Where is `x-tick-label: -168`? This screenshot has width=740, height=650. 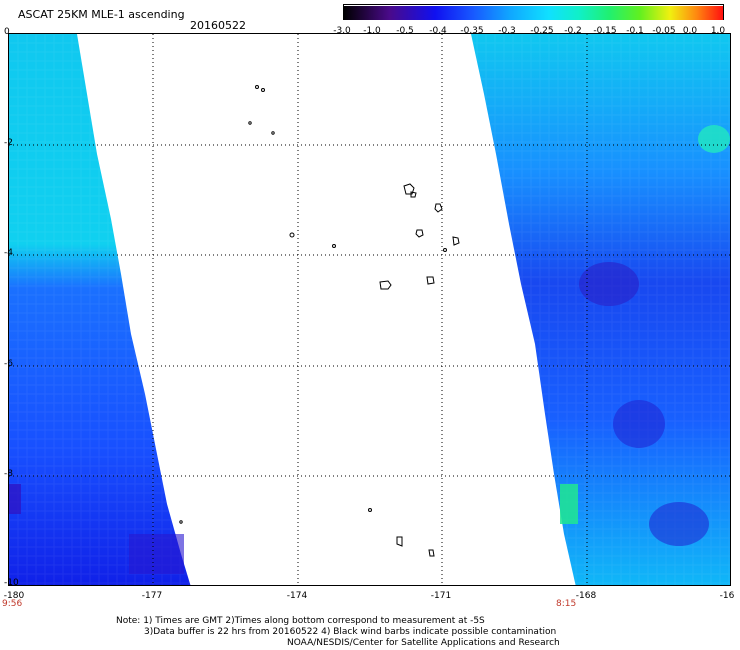
x-tick-label: -168 is located at coordinates (586, 596).